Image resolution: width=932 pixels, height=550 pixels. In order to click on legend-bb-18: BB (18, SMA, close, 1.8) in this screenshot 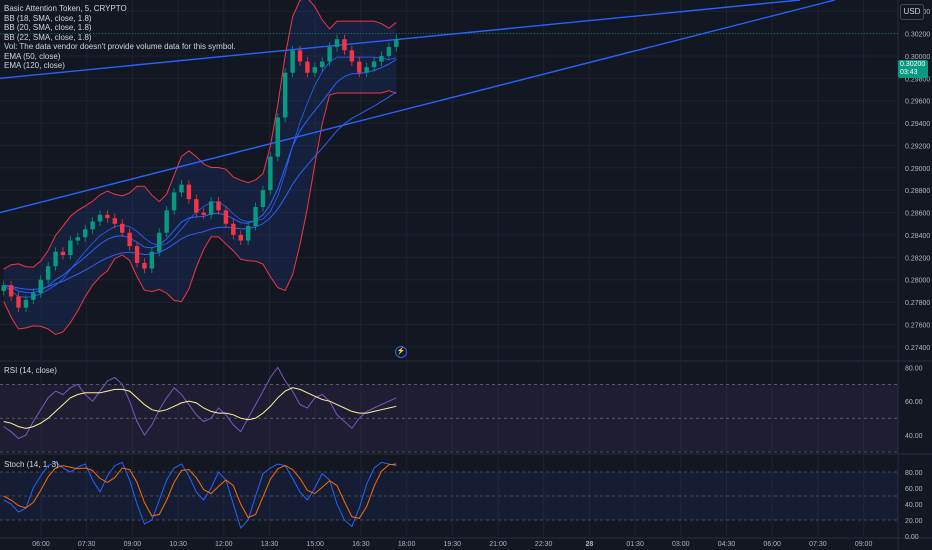, I will do `click(48, 18)`.